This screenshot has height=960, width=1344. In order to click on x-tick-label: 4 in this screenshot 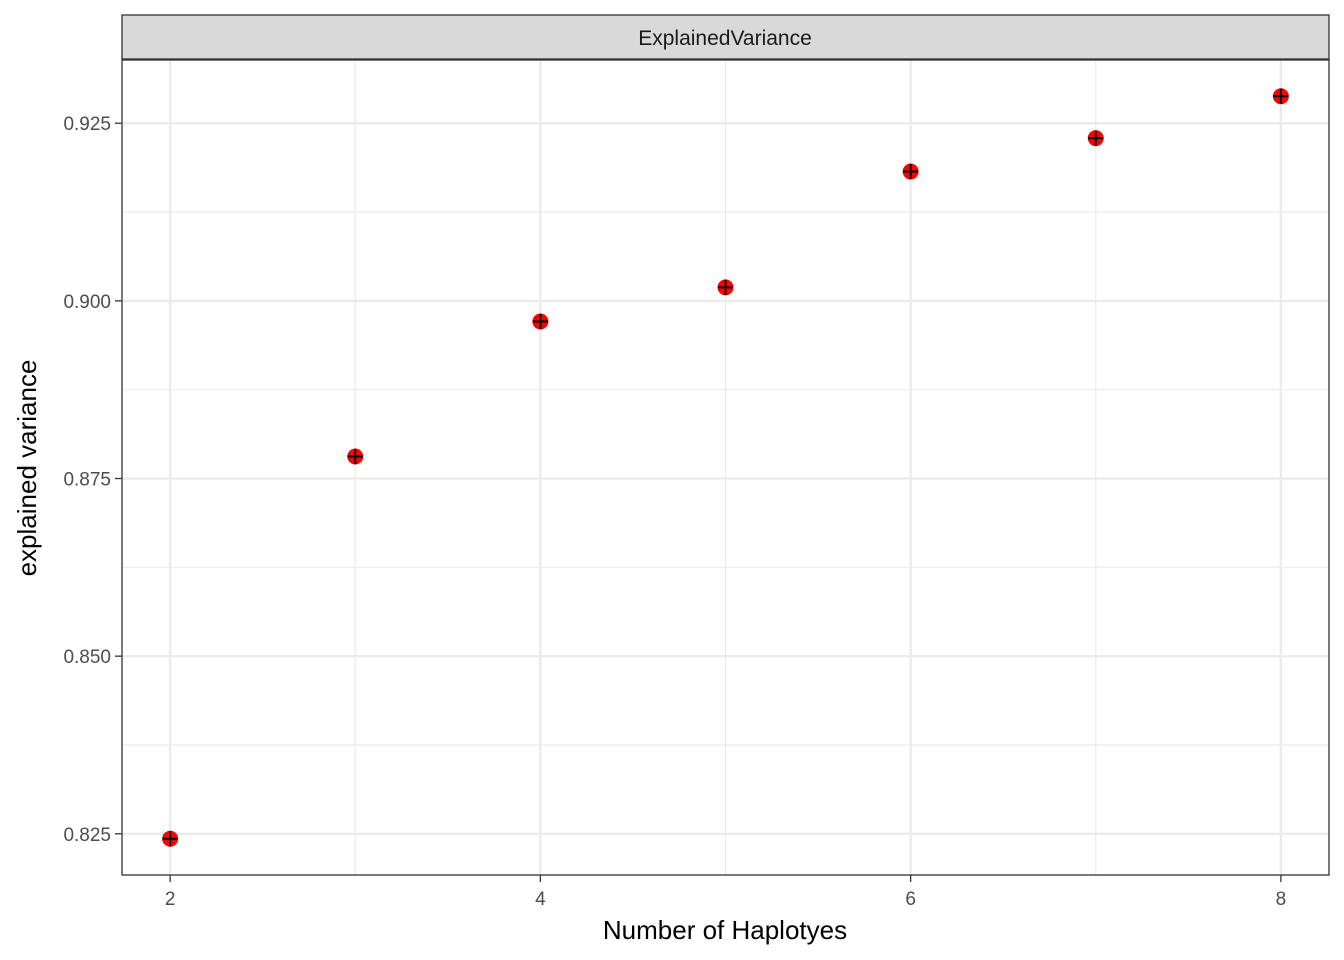, I will do `click(540, 899)`.